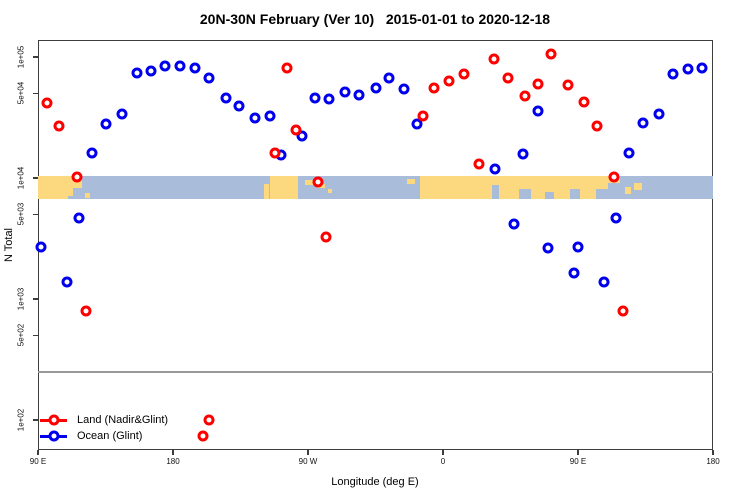 The image size is (750, 500). I want to click on y-axis-title: N Total, so click(9, 245).